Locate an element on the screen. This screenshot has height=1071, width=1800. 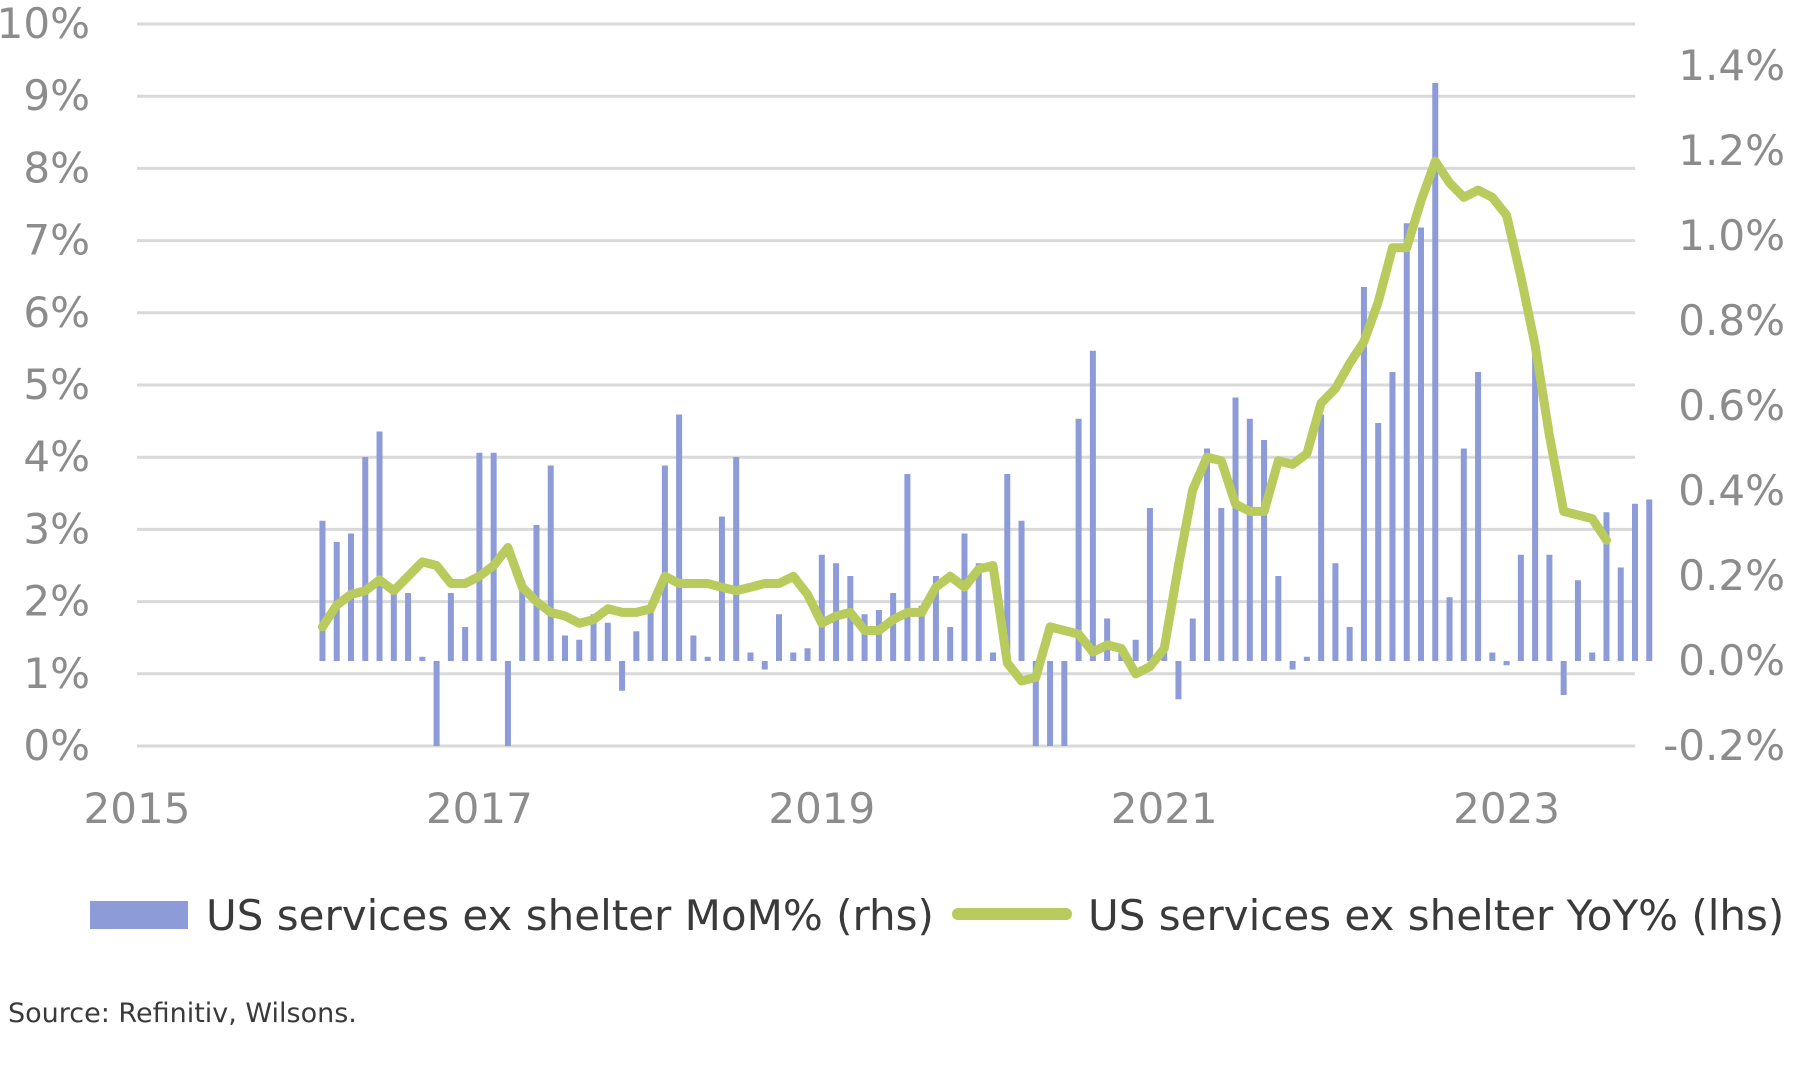
right-axis-ticks: -0.2% 0.0% 0.2% 0.4% 0.6% 0.8% 1.0% 1.2% 1.4% is located at coordinates (1724, 405).